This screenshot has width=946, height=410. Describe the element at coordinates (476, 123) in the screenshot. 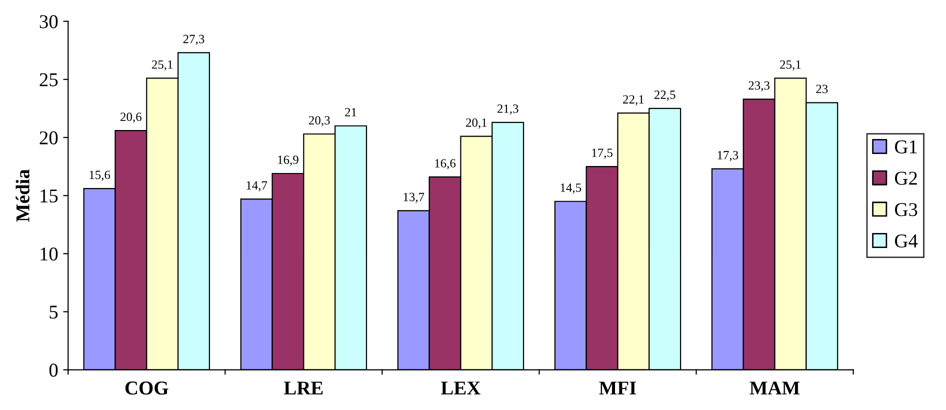

I see `data-label: 20,1` at that location.